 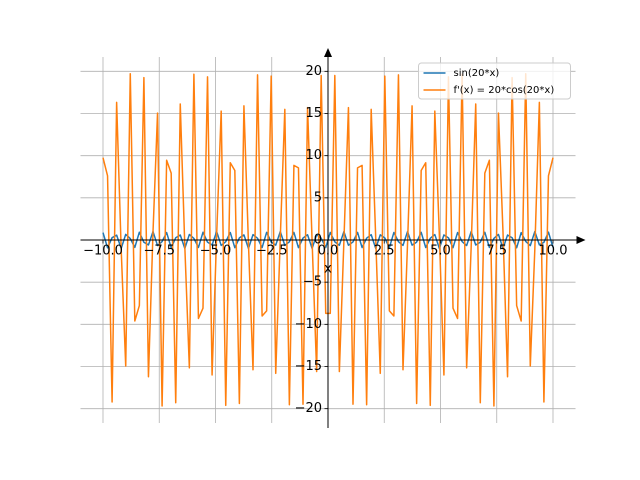 I want to click on y-tick-label: −10, so click(x=308, y=324).